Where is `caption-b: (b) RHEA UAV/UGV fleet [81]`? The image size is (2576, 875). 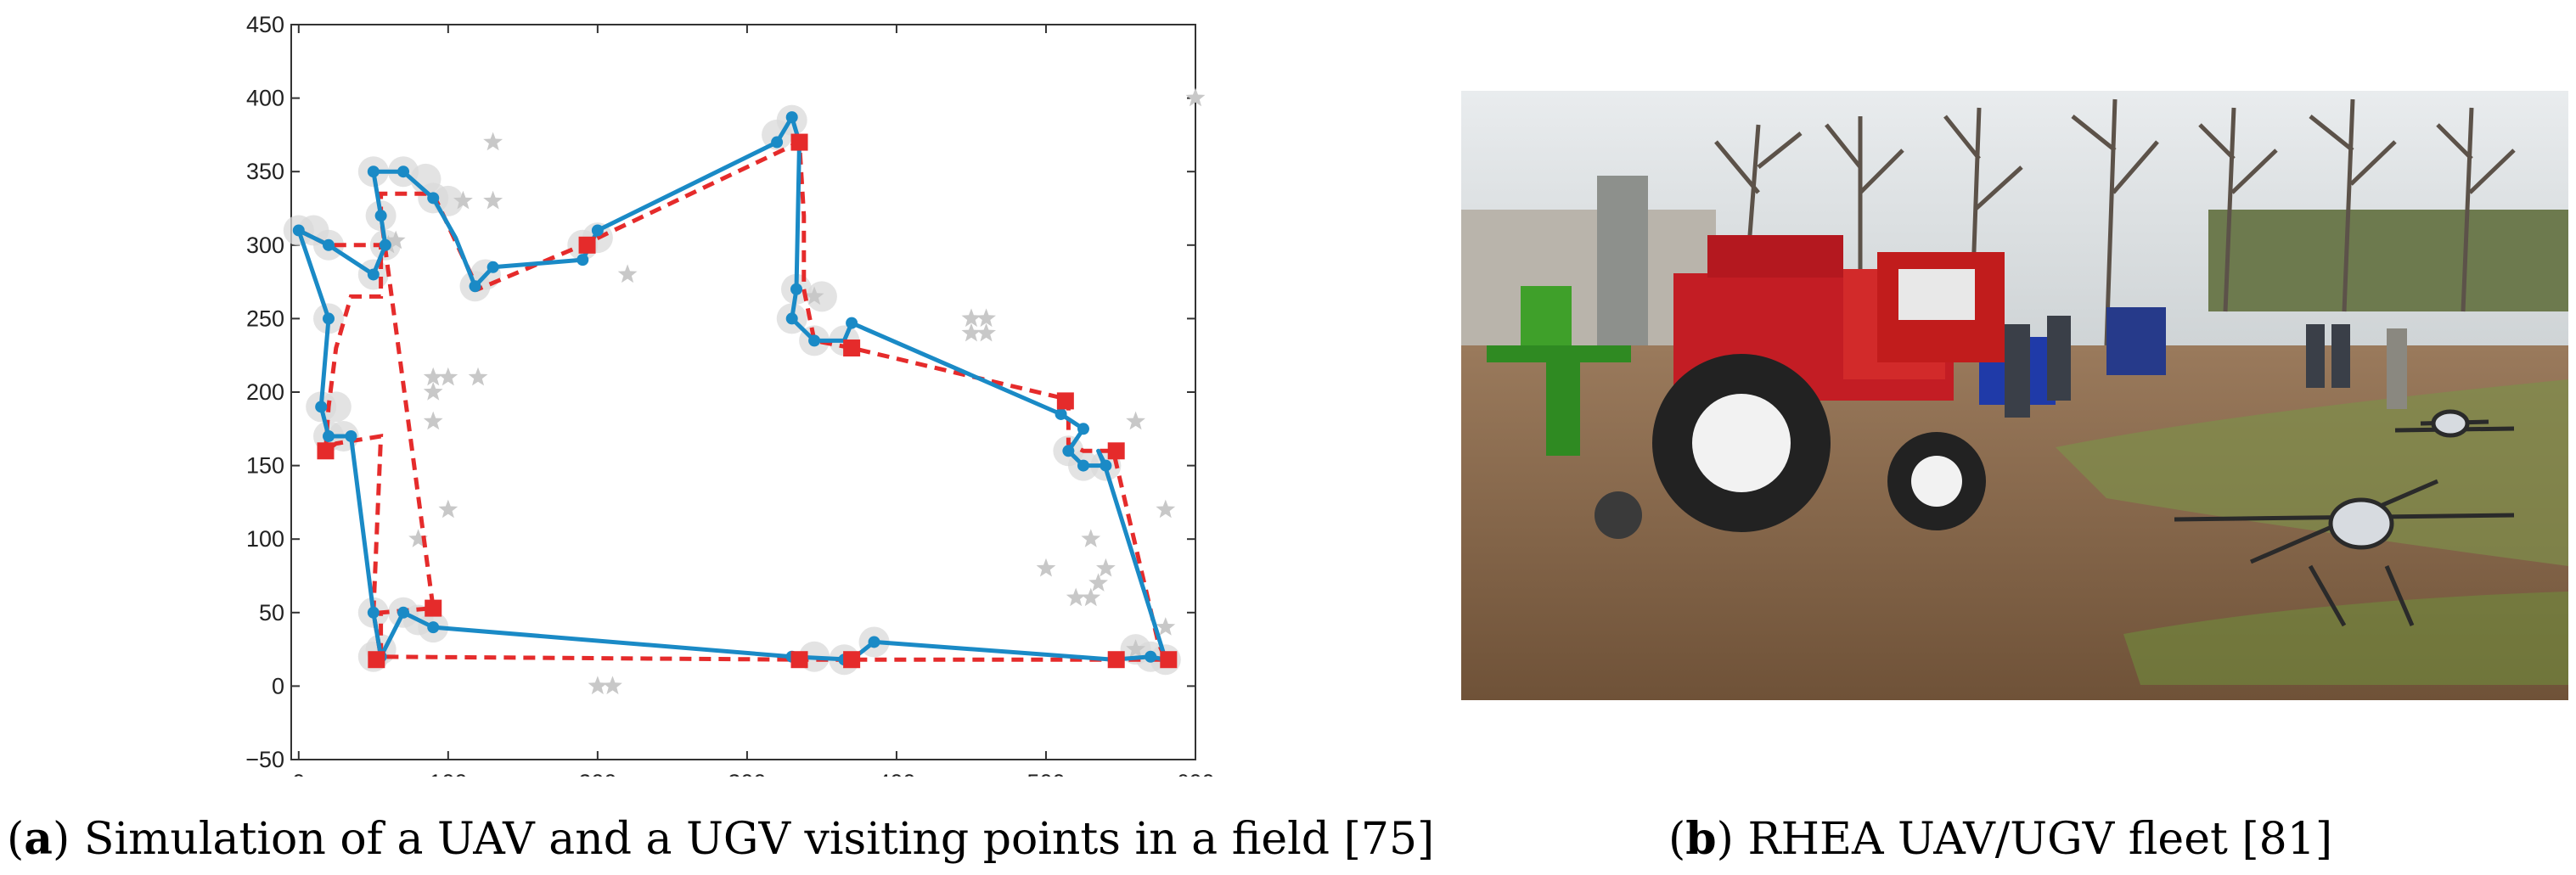 caption-b: (b) RHEA UAV/UGV fleet [81] is located at coordinates (2000, 839).